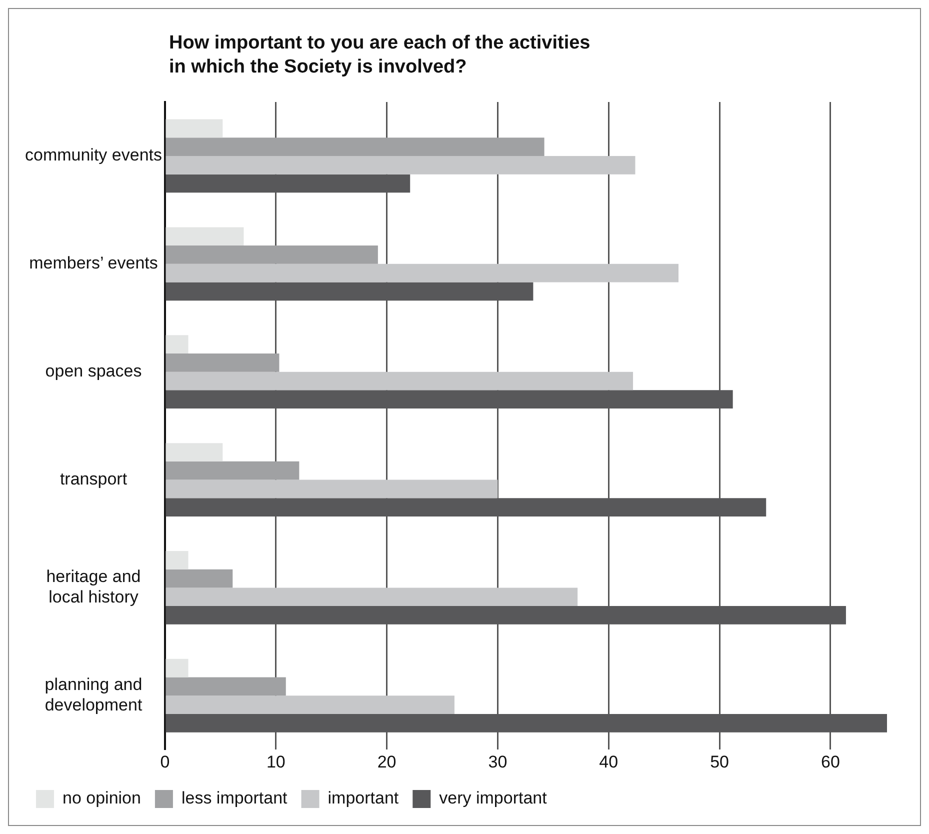 Image resolution: width=929 pixels, height=834 pixels. What do you see at coordinates (93, 263) in the screenshot?
I see `y-tick-label: members’ events` at bounding box center [93, 263].